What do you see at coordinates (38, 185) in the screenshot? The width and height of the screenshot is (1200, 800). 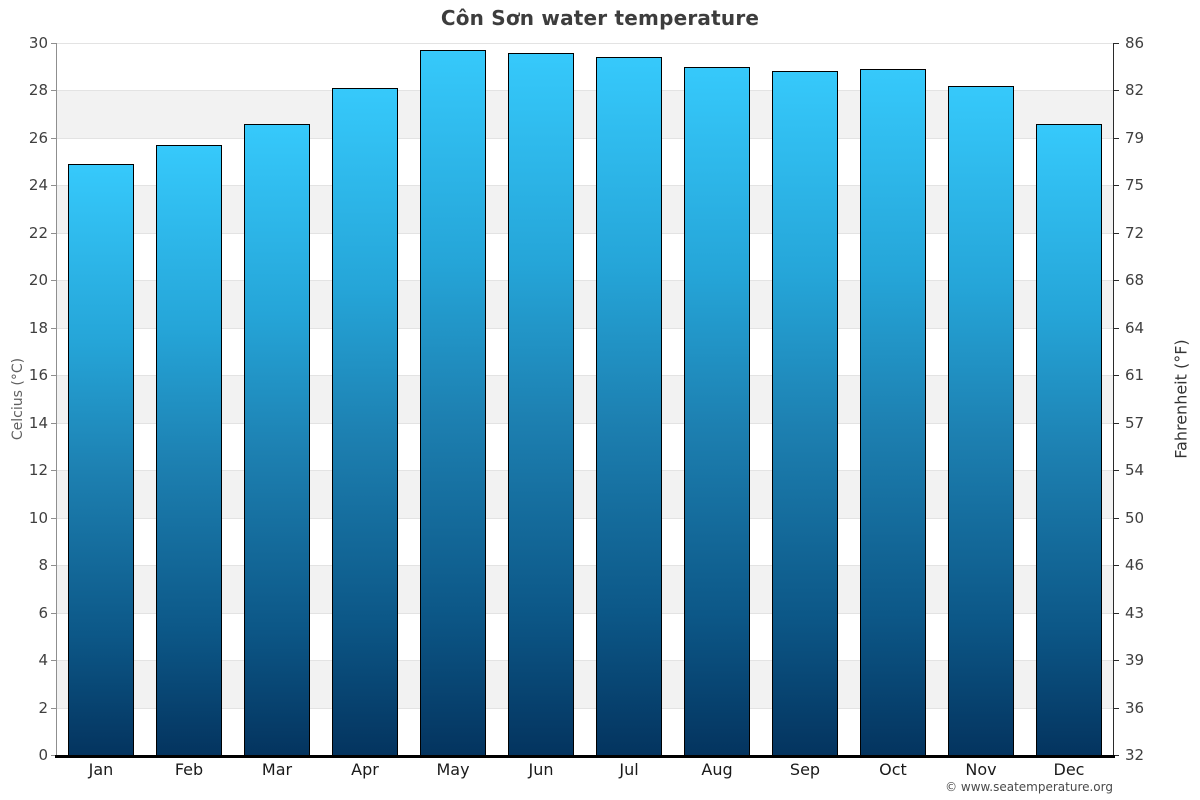 I see `celsius-tick-label: 24` at bounding box center [38, 185].